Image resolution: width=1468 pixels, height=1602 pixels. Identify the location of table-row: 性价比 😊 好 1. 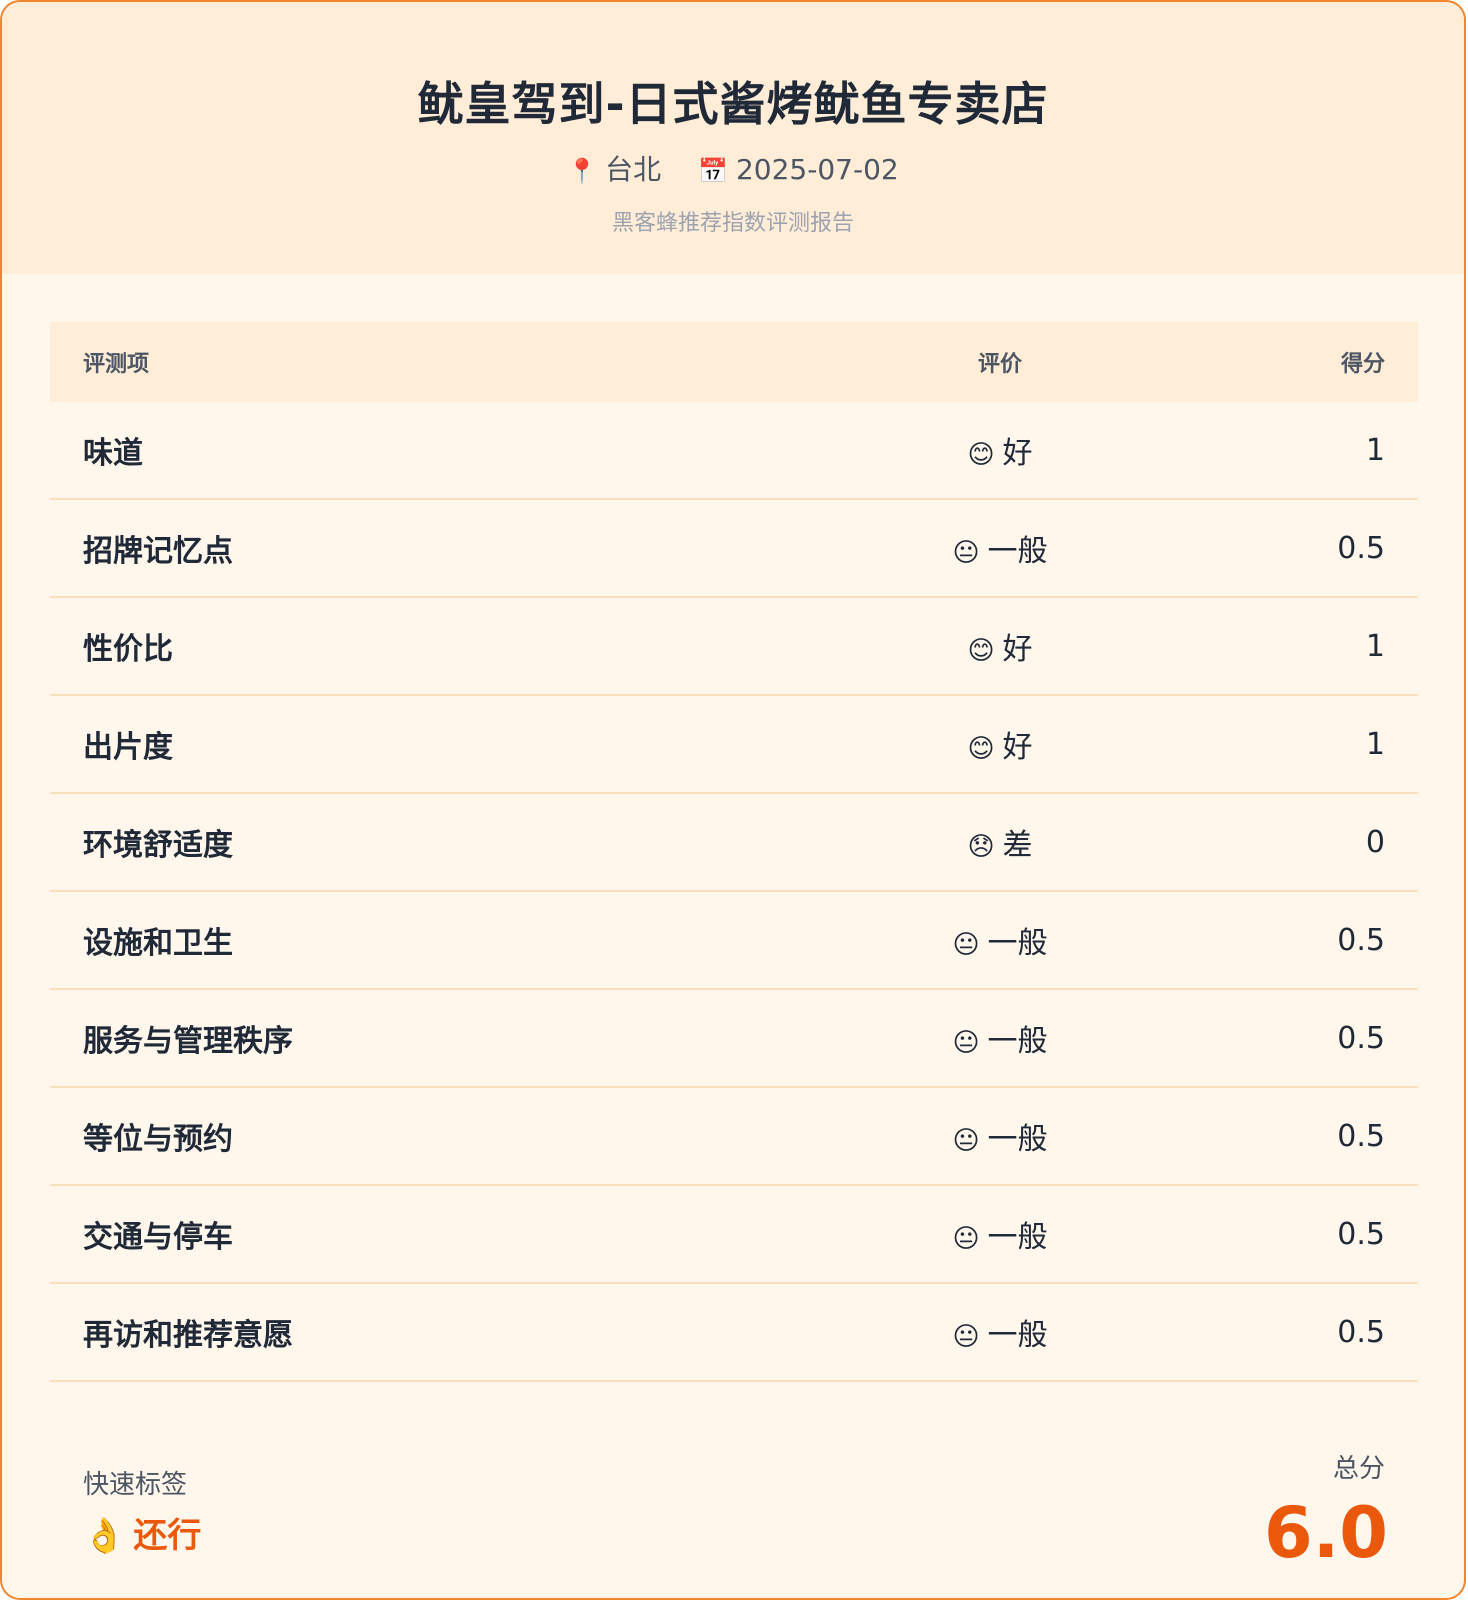
(734, 647).